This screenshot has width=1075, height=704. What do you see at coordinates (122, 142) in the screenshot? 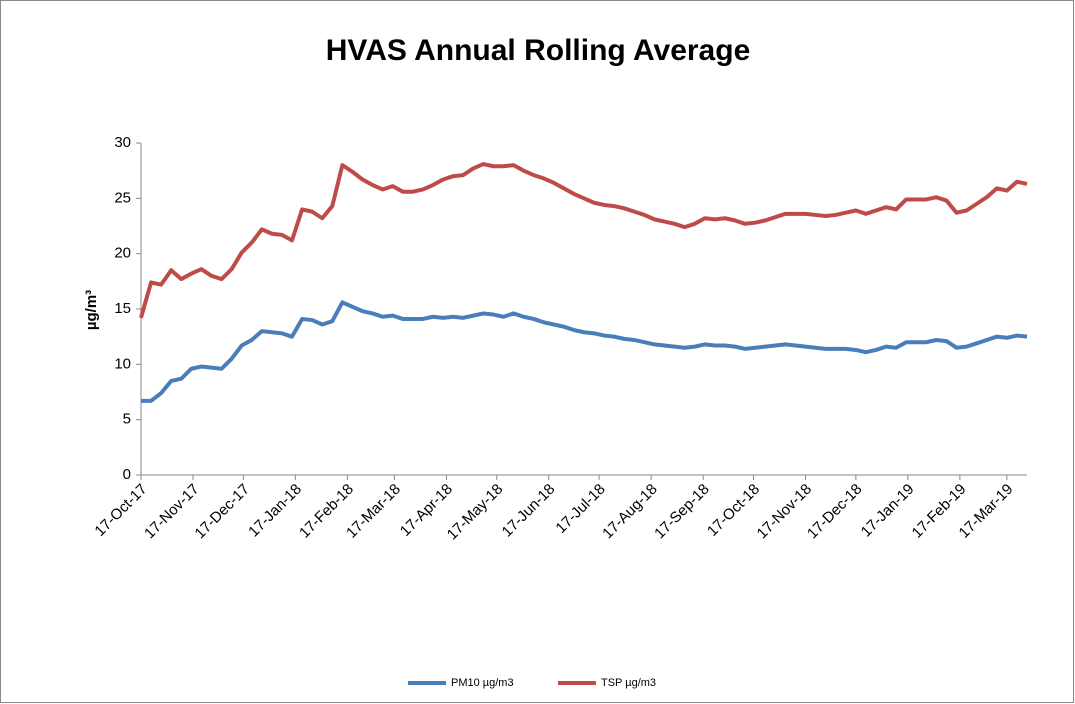
I see `y-tick-label: 30` at bounding box center [122, 142].